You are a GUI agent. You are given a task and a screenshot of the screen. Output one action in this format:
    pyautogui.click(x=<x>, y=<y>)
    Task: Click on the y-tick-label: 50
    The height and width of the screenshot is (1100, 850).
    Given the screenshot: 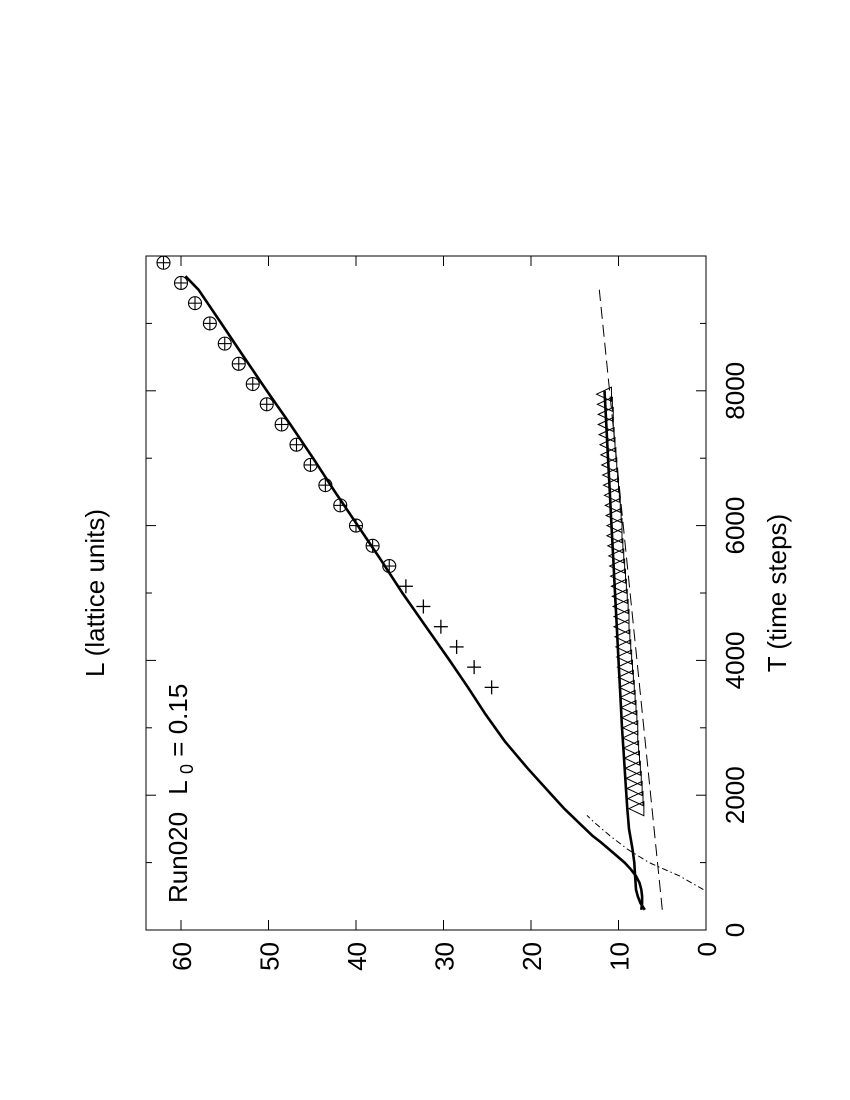 What is the action you would take?
    pyautogui.click(x=270, y=956)
    